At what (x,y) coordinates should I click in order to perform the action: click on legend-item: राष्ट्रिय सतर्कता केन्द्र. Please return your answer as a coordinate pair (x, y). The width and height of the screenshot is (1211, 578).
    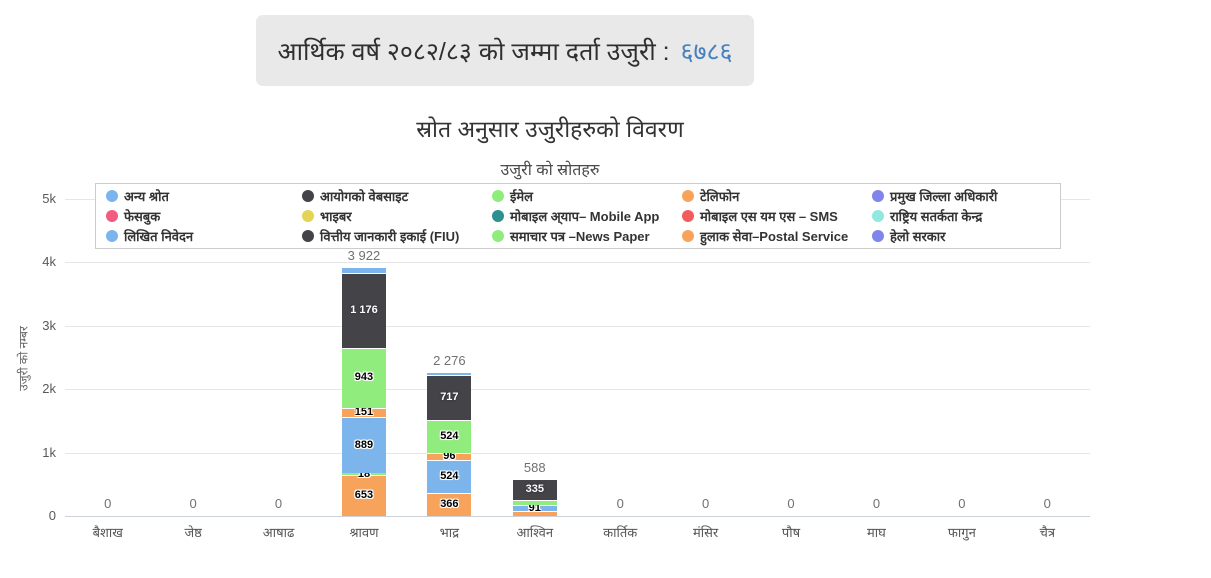
    Looking at the image, I should click on (966, 216).